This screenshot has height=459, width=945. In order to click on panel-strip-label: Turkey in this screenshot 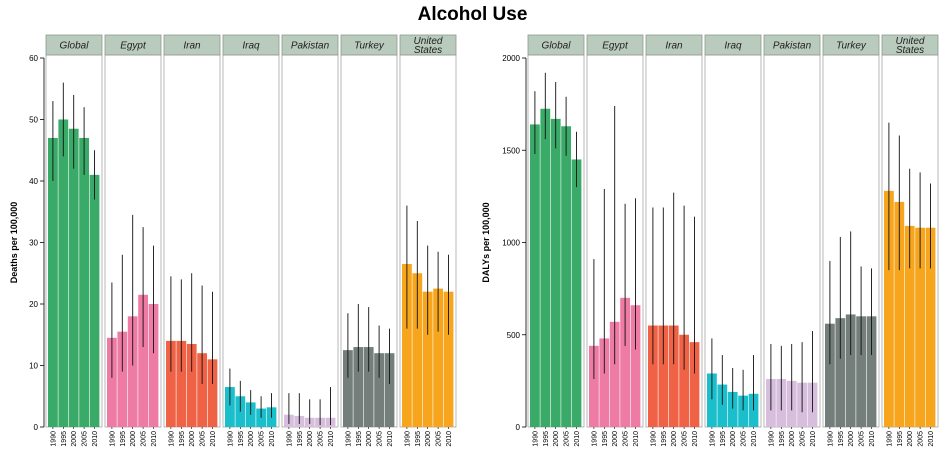, I will do `click(851, 46)`.